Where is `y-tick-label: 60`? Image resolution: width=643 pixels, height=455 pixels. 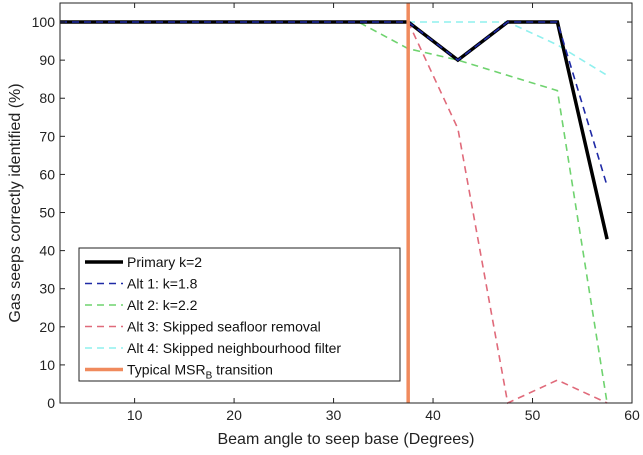 y-tick-label: 60 is located at coordinates (47, 174).